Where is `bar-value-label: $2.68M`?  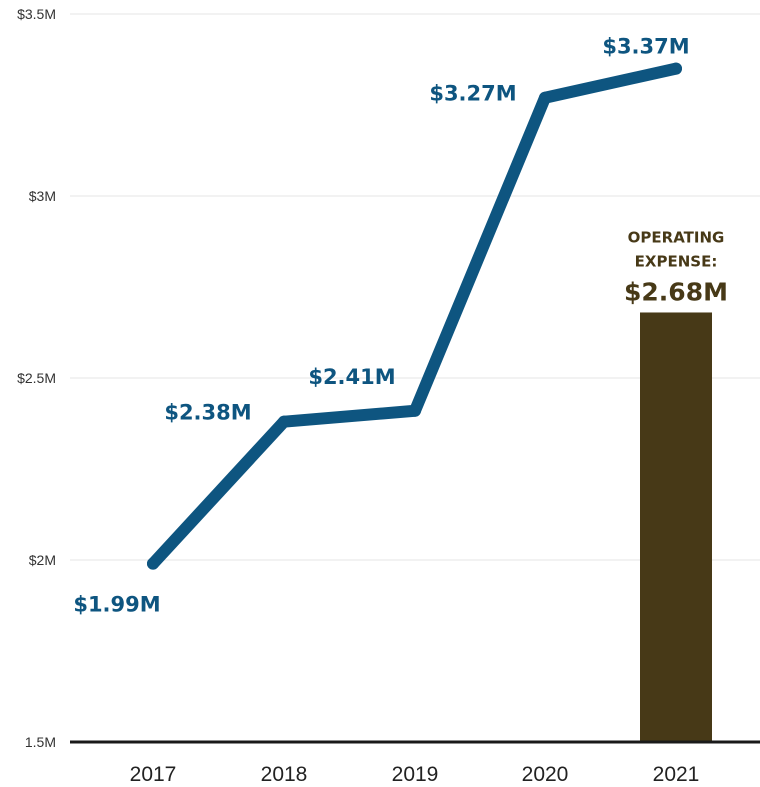
bar-value-label: $2.68M is located at coordinates (676, 291).